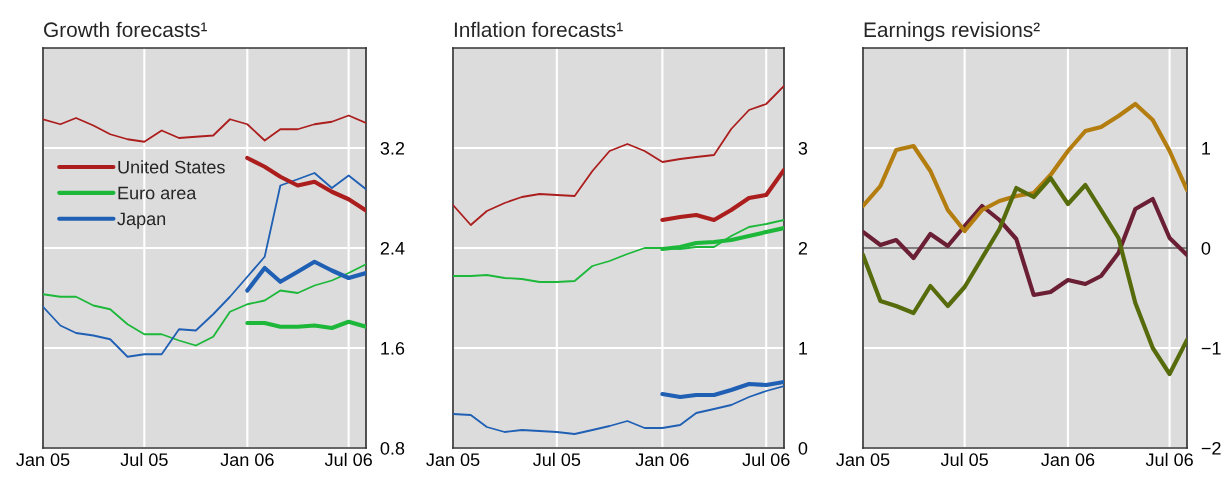  I want to click on y-tick-label: 2, so click(803, 248).